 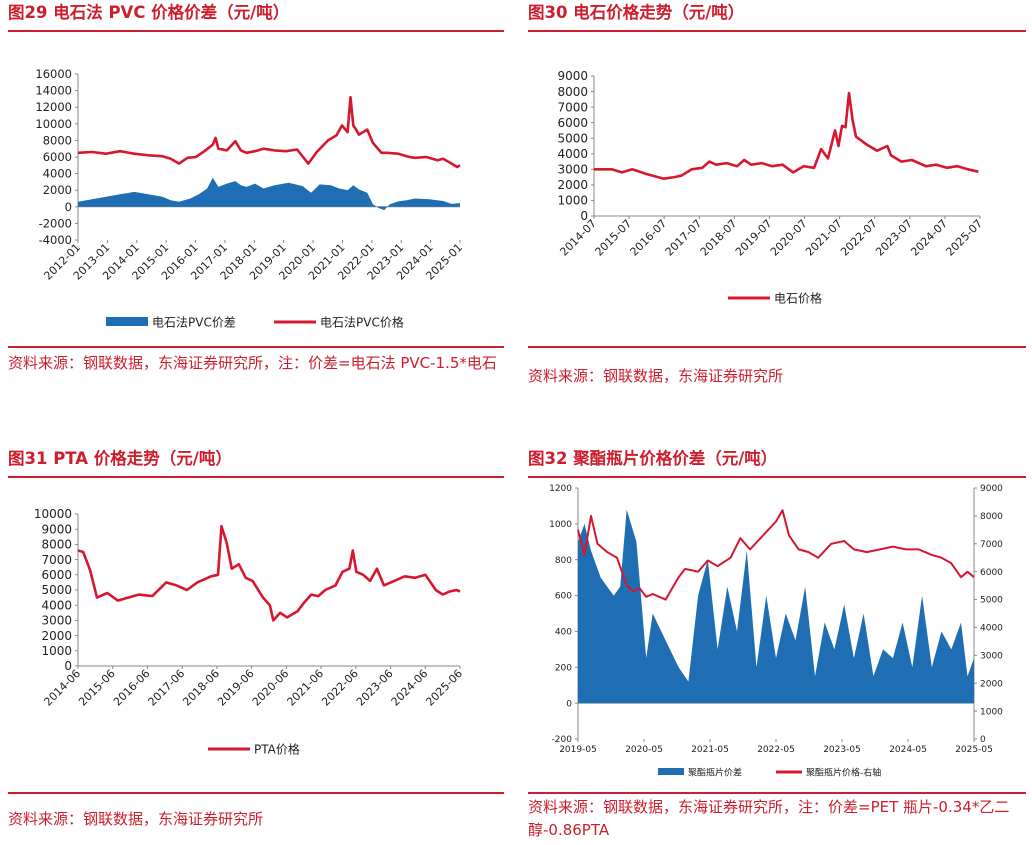 I want to click on fig31-title: 图31 PTA 价格走势（元/吨）, so click(x=120, y=458).